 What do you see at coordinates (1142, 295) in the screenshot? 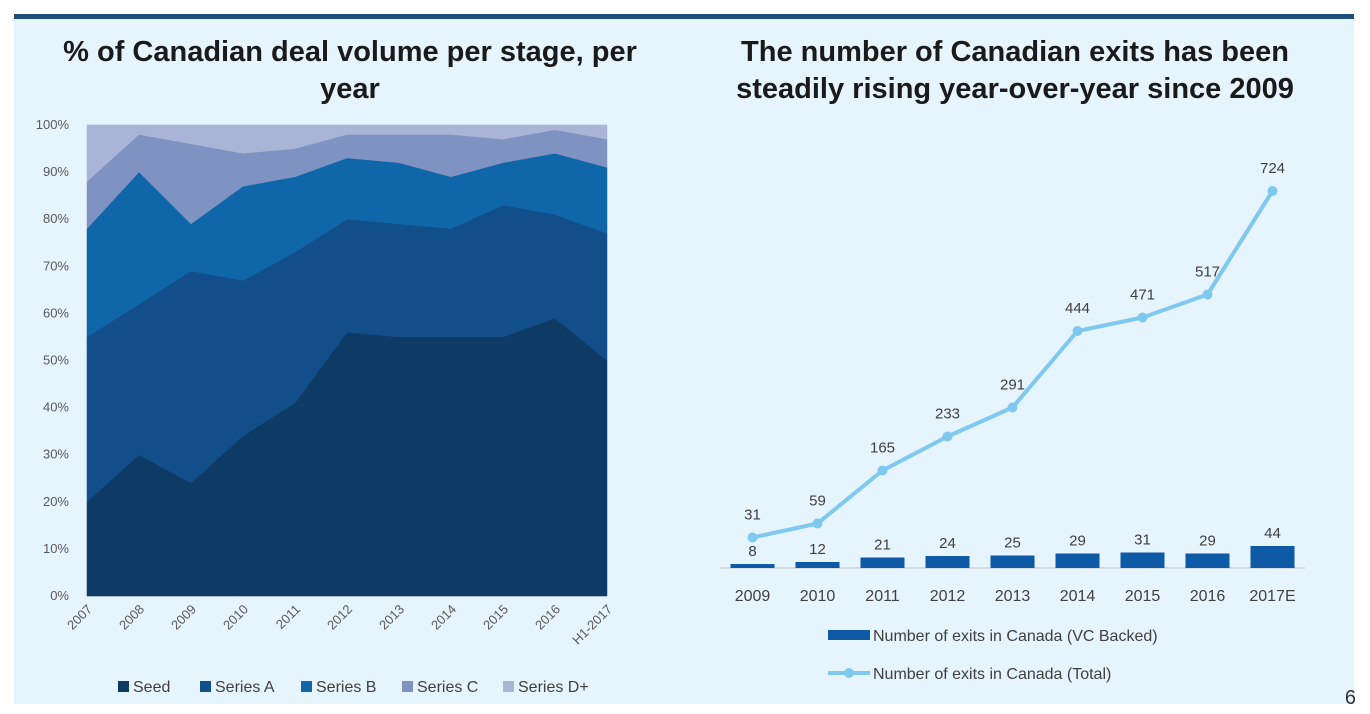
I see `line-value-label: 471` at bounding box center [1142, 295].